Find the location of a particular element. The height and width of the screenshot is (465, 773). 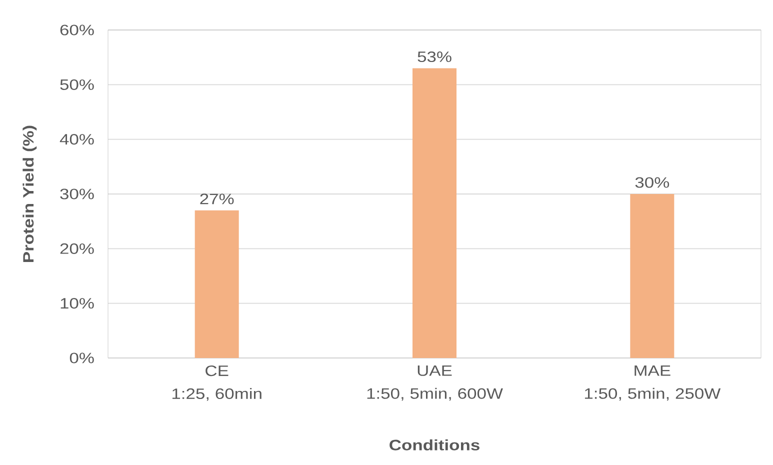

y-tick-label: 0% is located at coordinates (82, 358).